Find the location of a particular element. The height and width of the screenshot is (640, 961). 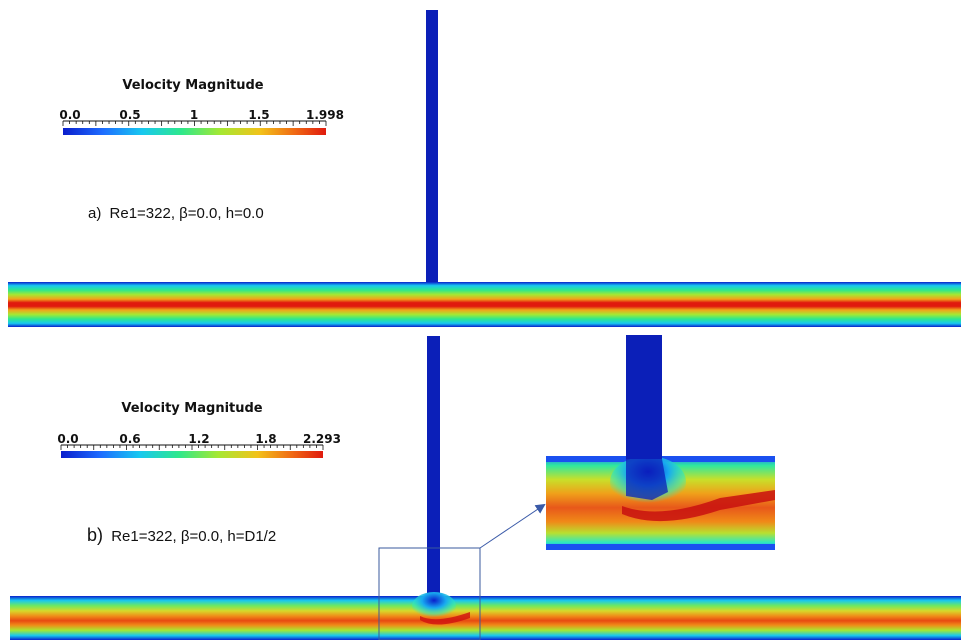

zoom-inset-bottom-wall is located at coordinates (660, 547).